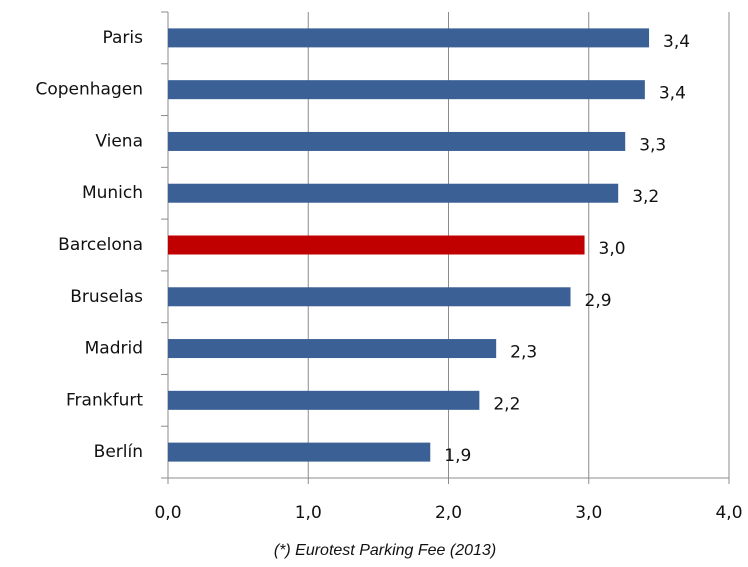 The image size is (748, 567). Describe the element at coordinates (308, 513) in the screenshot. I see `x-tick-label: 1,0` at that location.